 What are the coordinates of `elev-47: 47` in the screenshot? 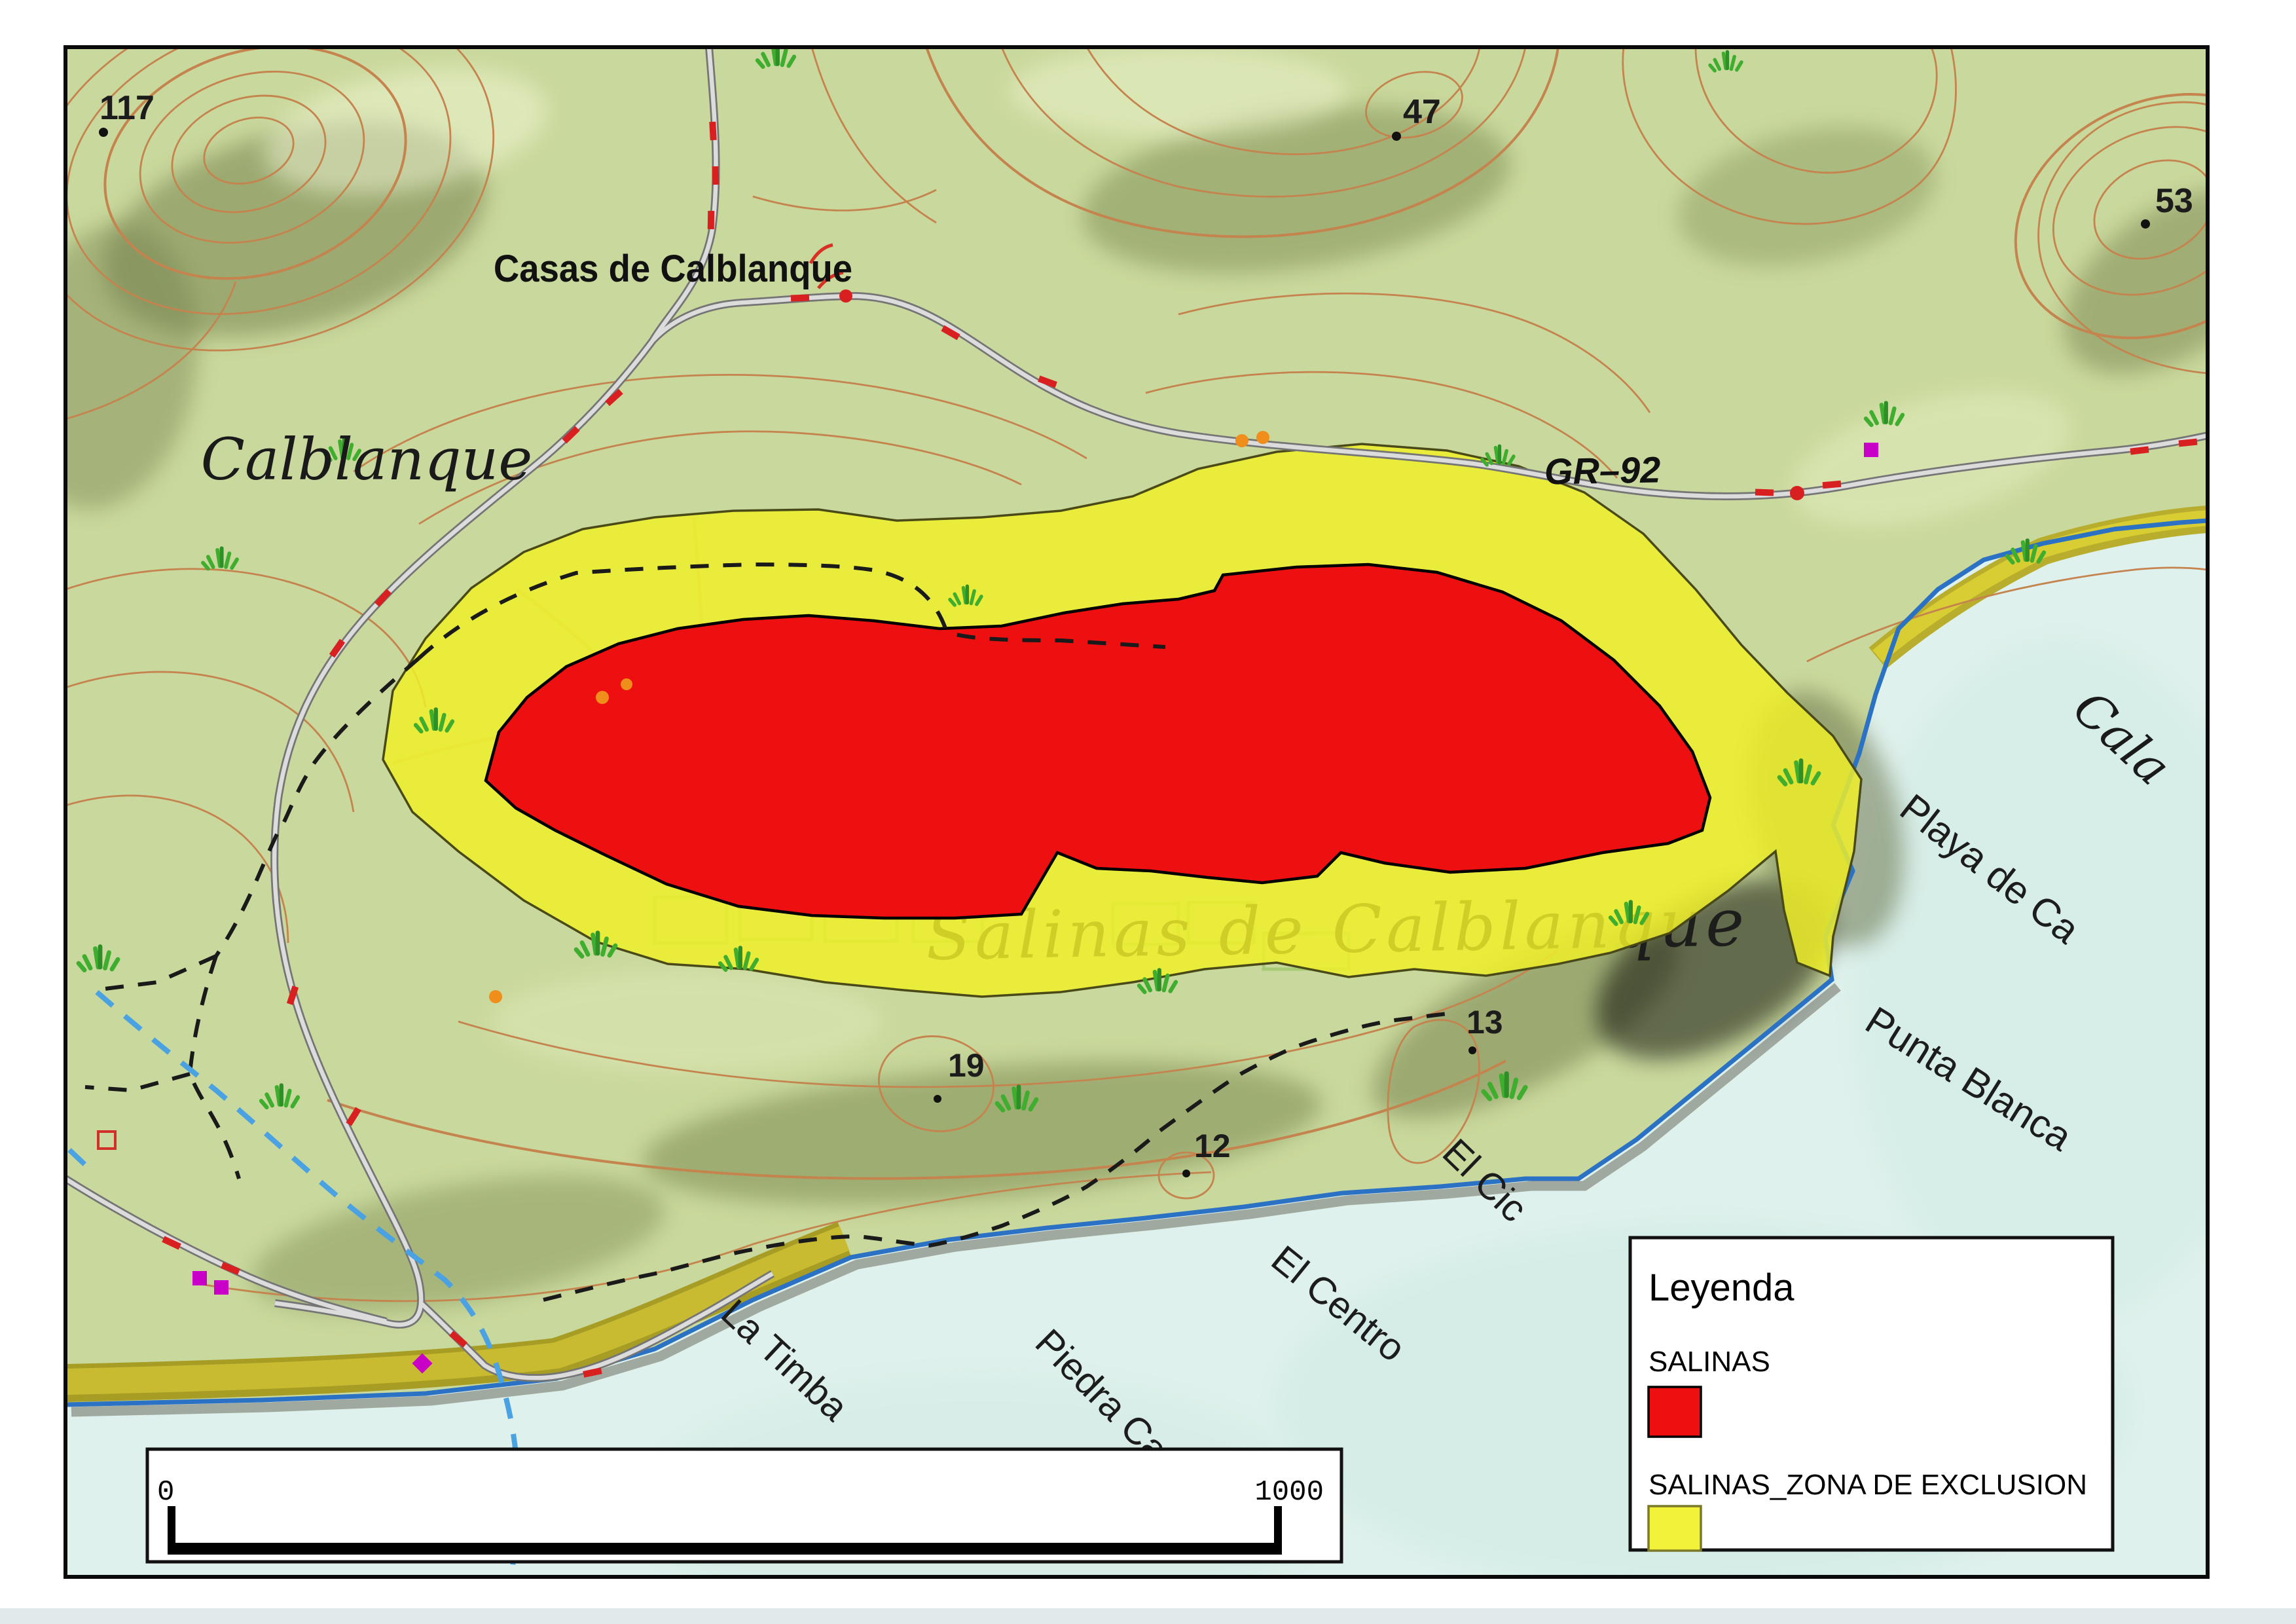 It's located at (1422, 112).